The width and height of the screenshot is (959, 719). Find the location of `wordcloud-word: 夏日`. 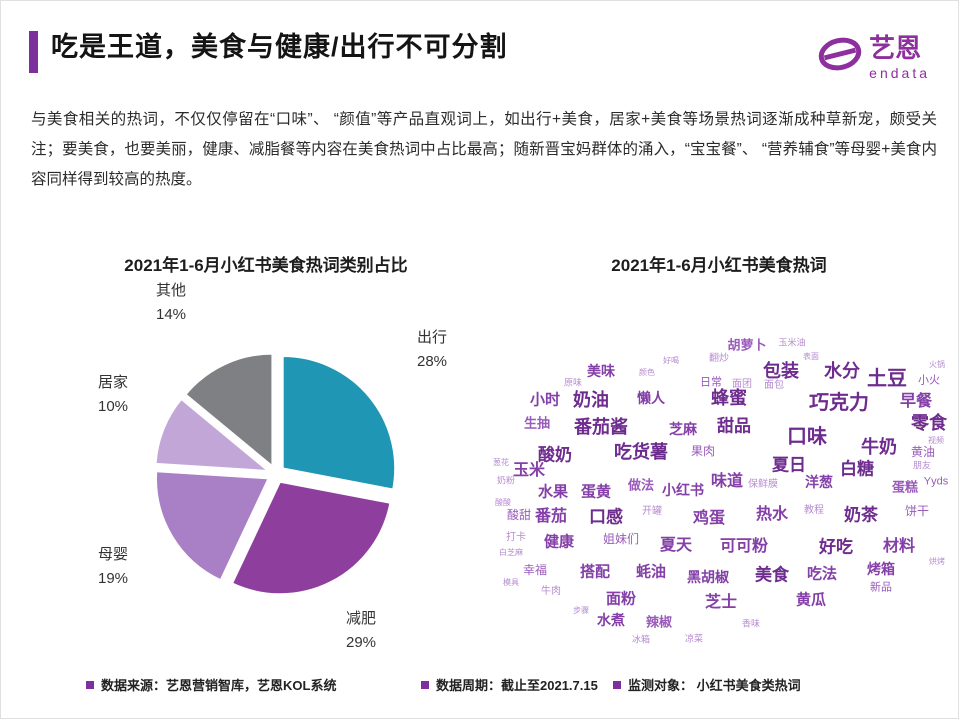

wordcloud-word: 夏日 is located at coordinates (789, 465).